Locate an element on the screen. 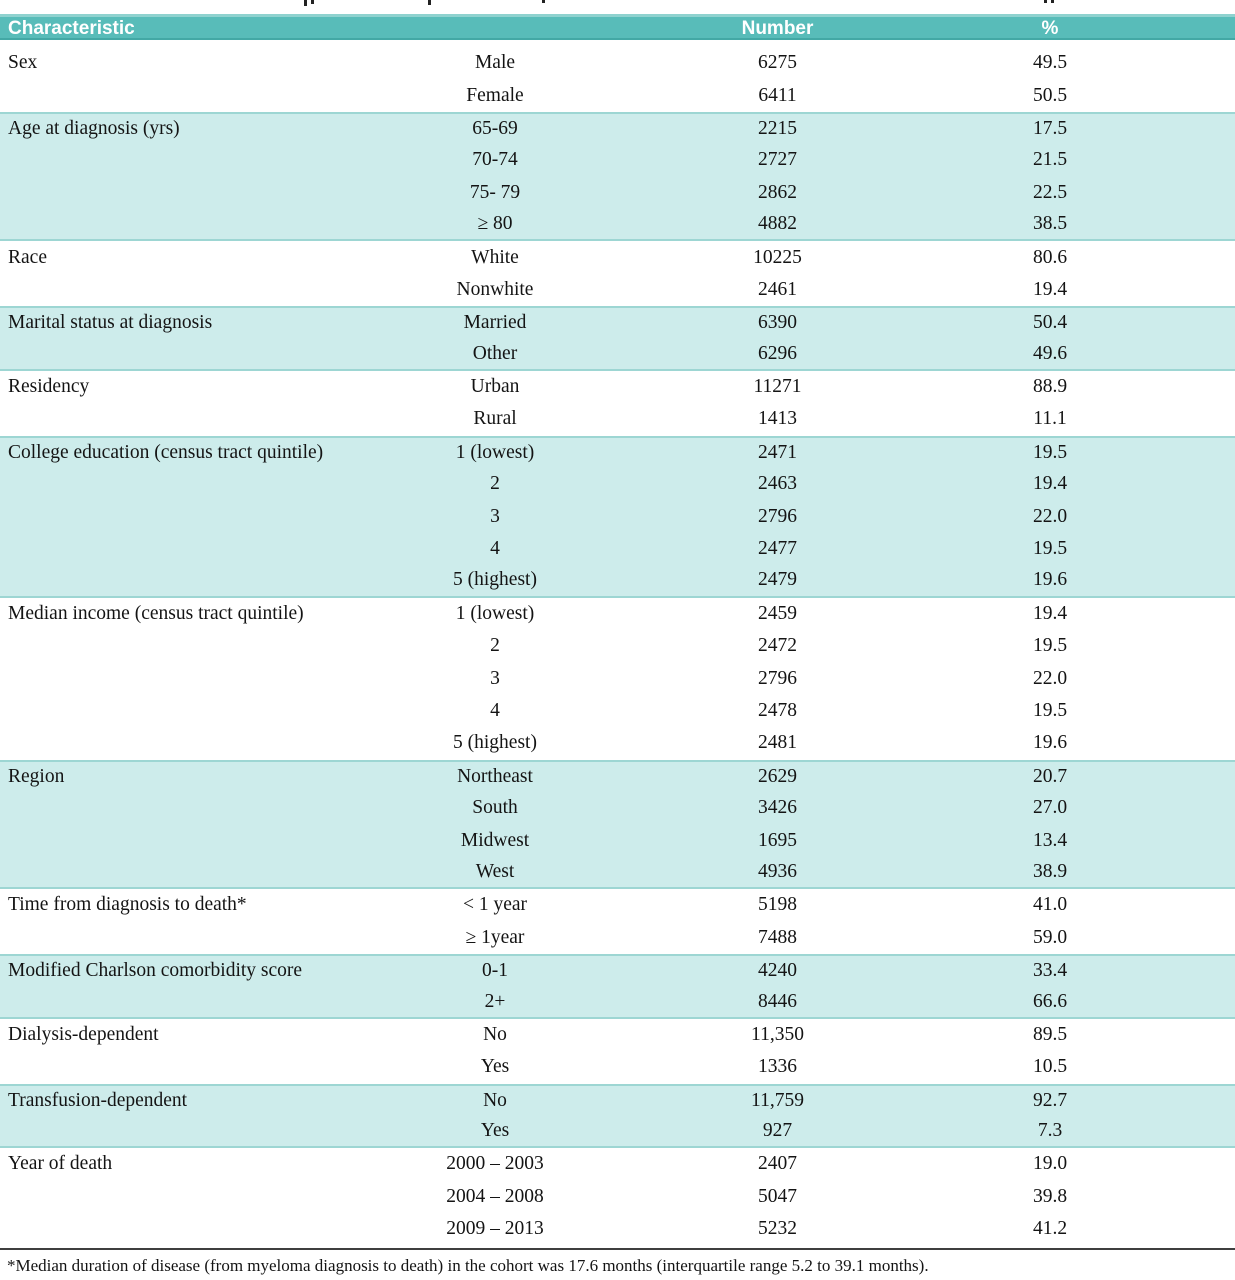  table-row: Midwest 1695 13.4 is located at coordinates (617, 840).